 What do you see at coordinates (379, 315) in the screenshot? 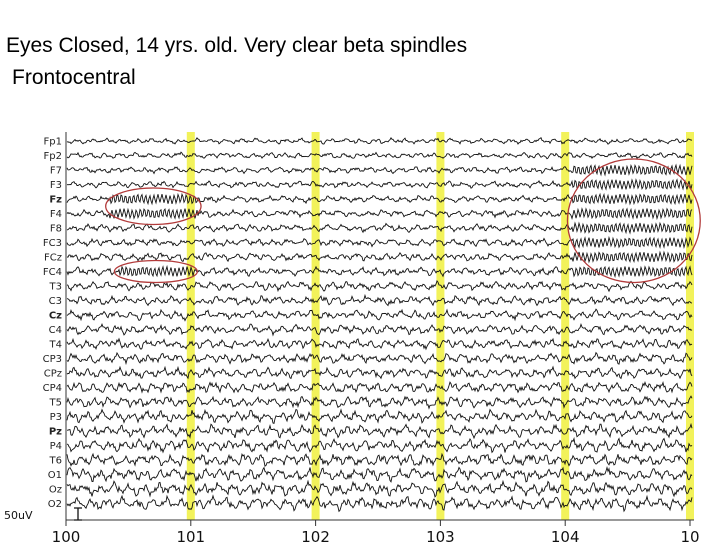
I see `eeg-trace-cz` at bounding box center [379, 315].